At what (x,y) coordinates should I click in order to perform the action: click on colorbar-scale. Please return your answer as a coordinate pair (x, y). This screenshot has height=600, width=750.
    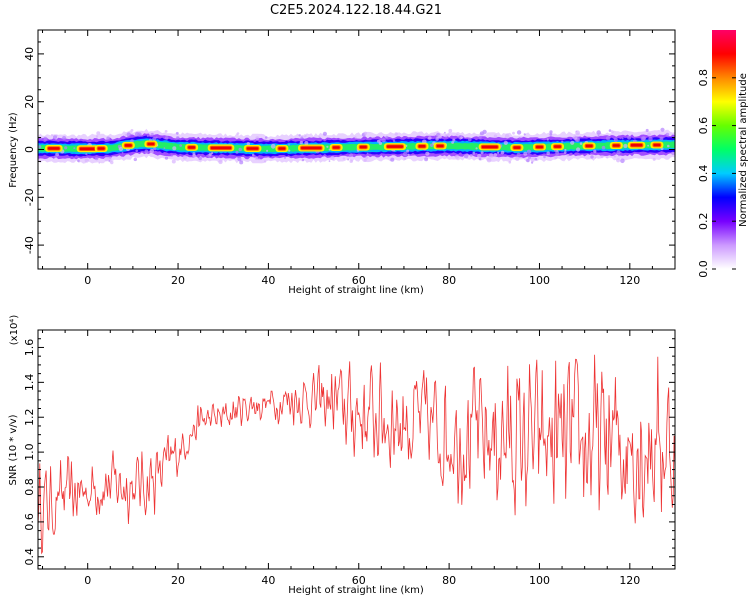
    Looking at the image, I should click on (724, 149).